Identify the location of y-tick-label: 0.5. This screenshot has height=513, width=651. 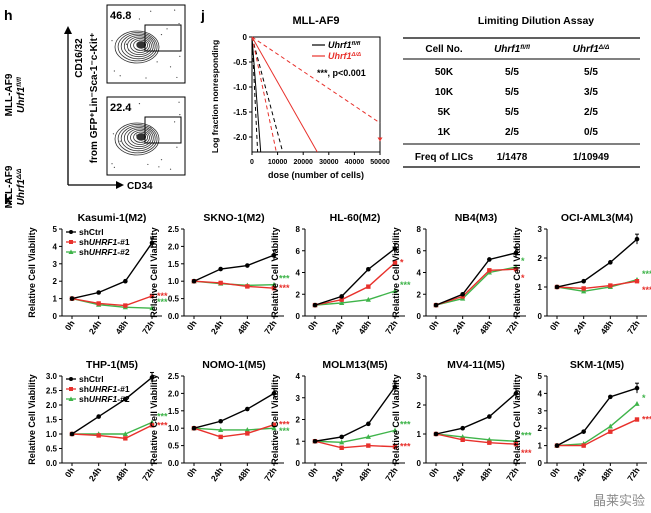
(174, 299).